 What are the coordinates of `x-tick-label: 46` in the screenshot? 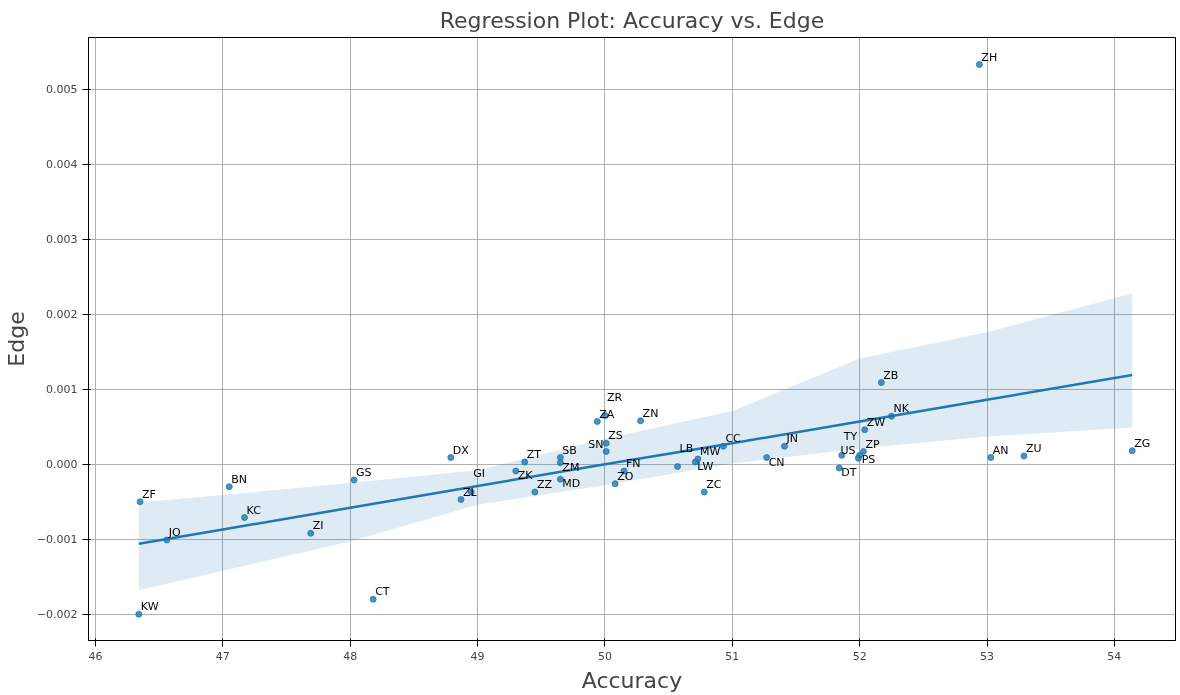 It's located at (95, 656).